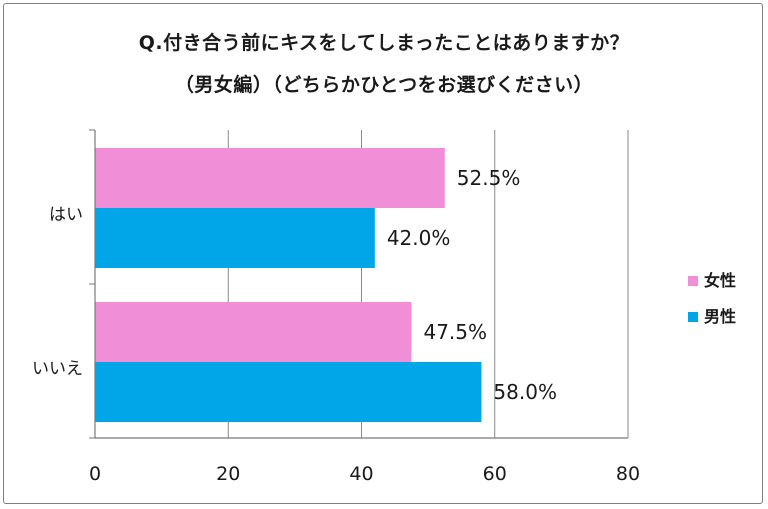 This screenshot has width=768, height=509. Describe the element at coordinates (57, 369) in the screenshot. I see `category-label: いいえ` at that location.